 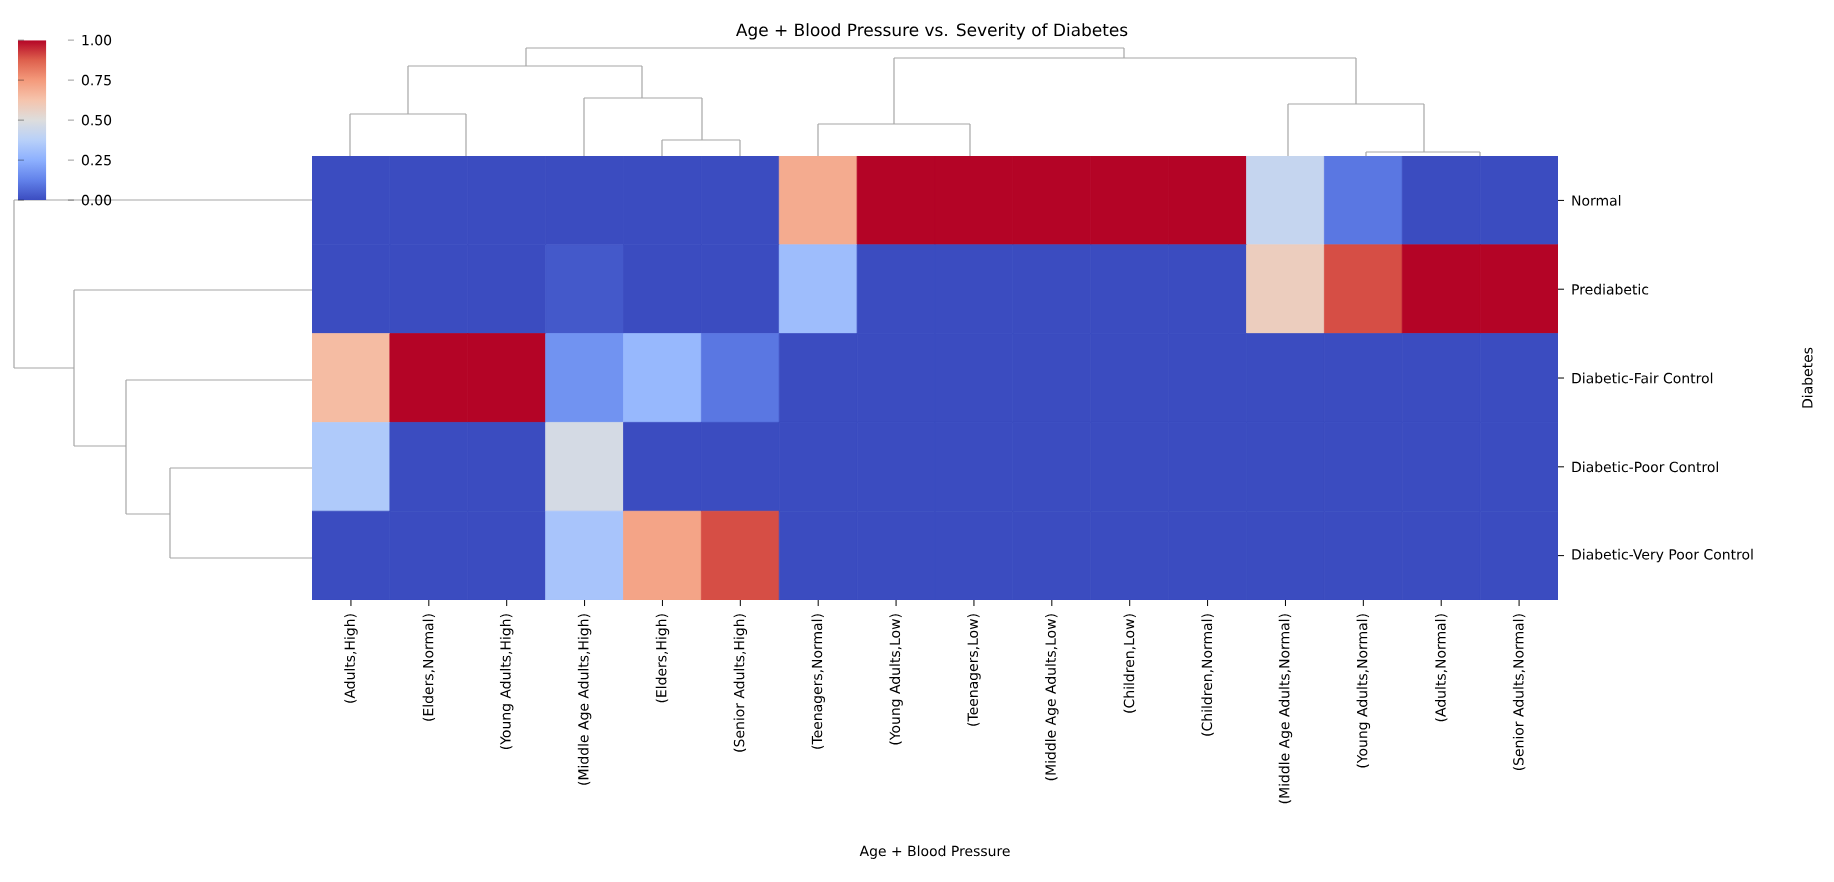 What do you see at coordinates (932, 31) in the screenshot?
I see `chart-title: Age + Blood Pressure vs. Severity of Diabetes` at bounding box center [932, 31].